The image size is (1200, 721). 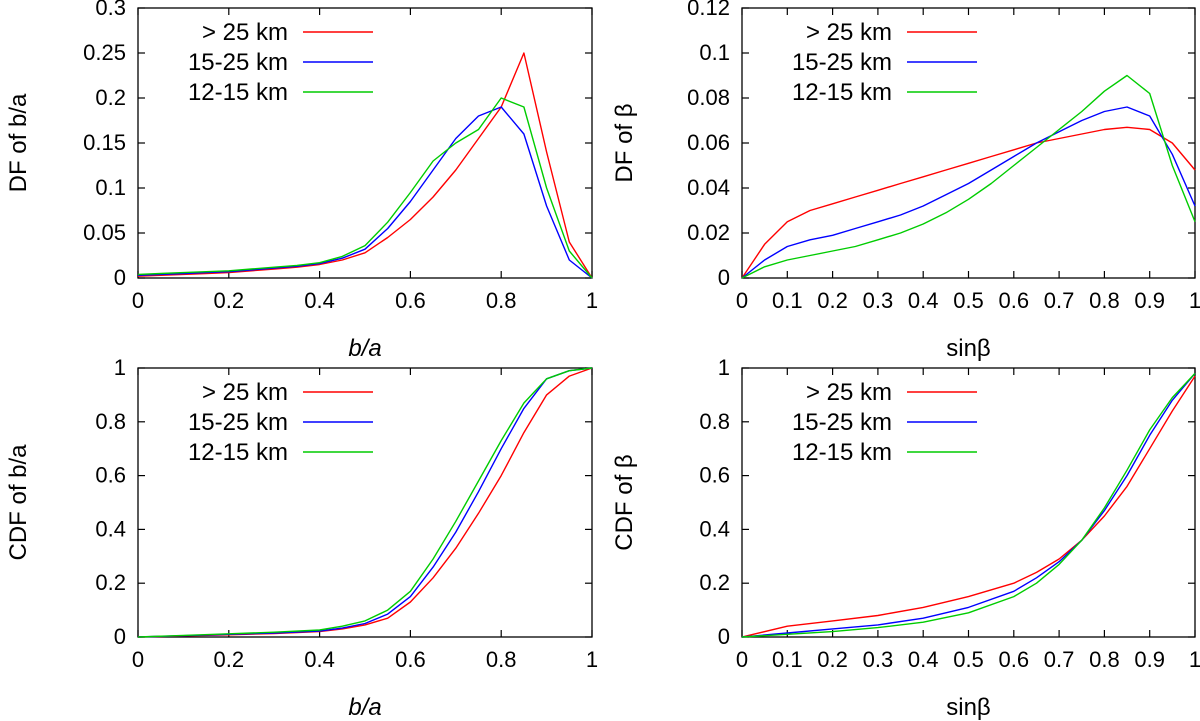 I want to click on y-tick-label: 0.04, so click(x=708, y=187).